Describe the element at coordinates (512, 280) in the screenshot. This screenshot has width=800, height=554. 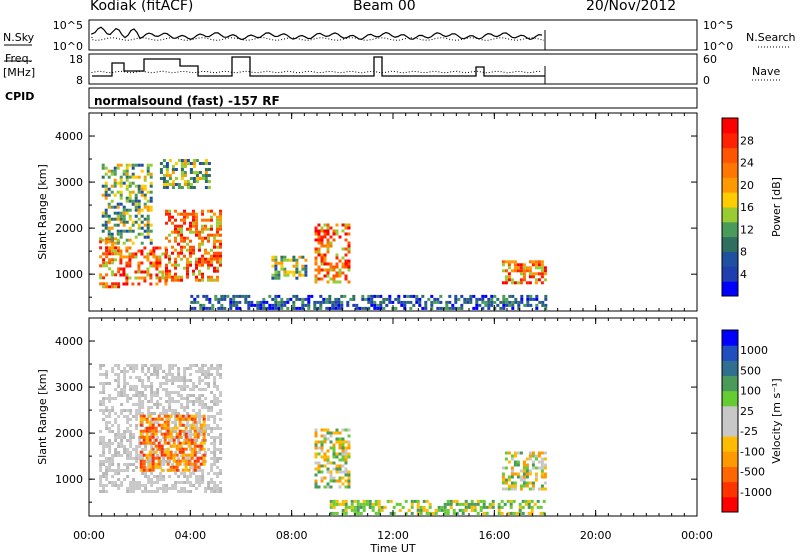
I see `power-cell-r7` at that location.